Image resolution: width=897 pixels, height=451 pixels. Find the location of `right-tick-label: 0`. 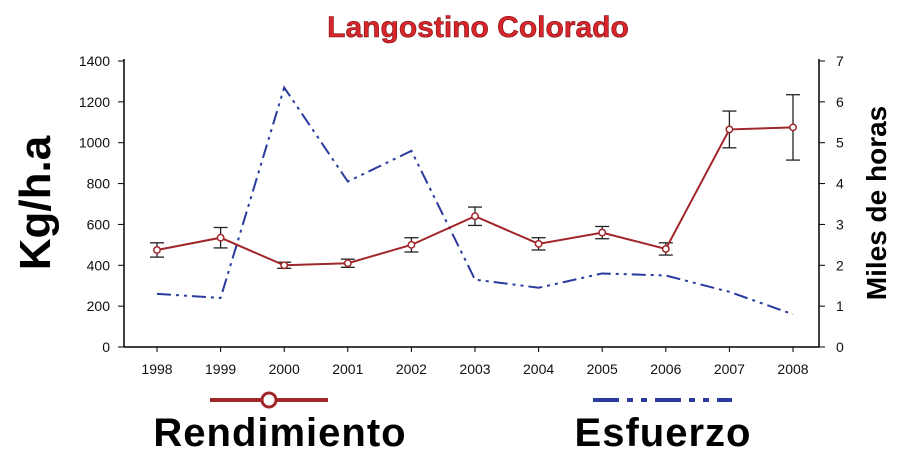

right-tick-label: 0 is located at coordinates (840, 347).